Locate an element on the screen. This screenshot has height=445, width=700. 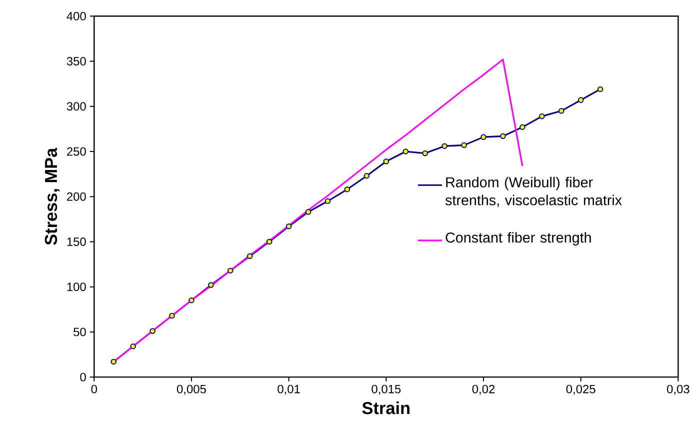
y-axis-title: Stress, MPa is located at coordinates (52, 196).